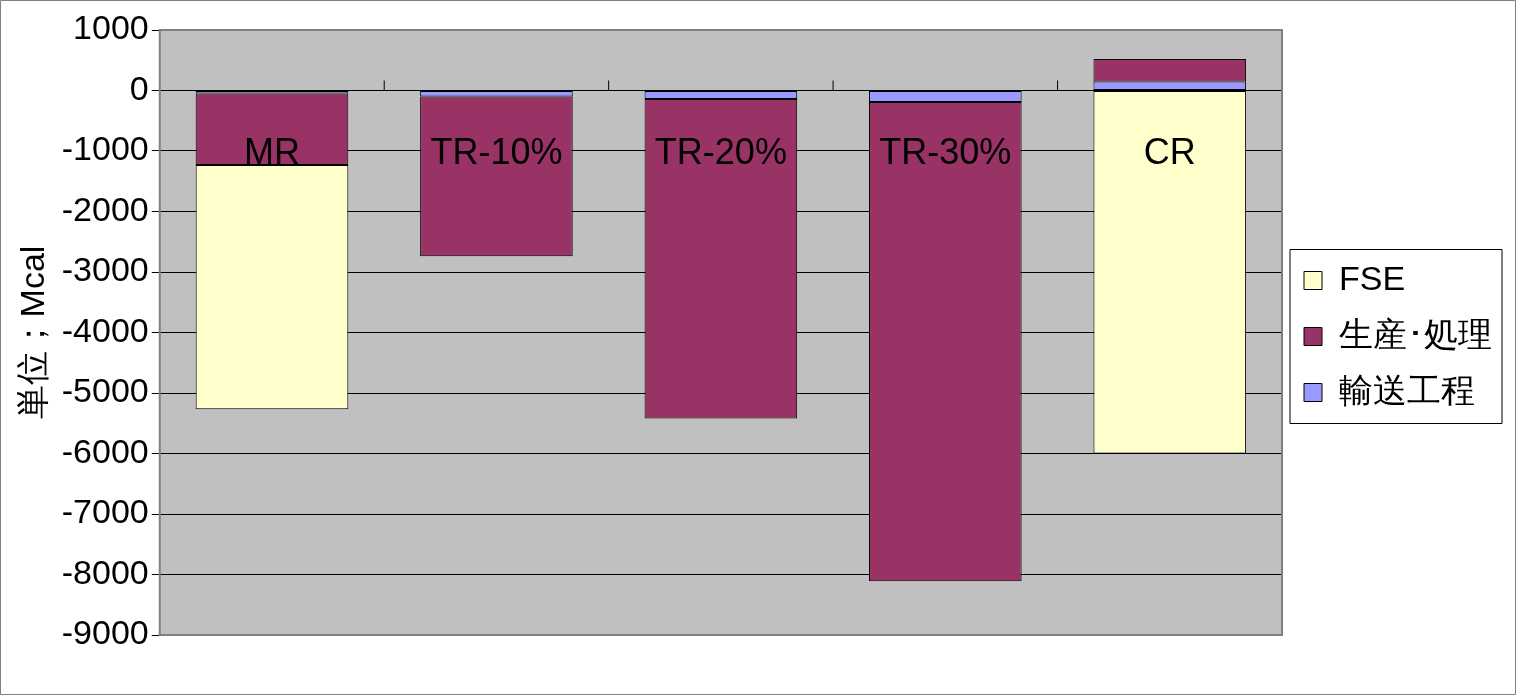 This screenshot has height=695, width=1516. I want to click on y-tick-label: 0, so click(139, 87).